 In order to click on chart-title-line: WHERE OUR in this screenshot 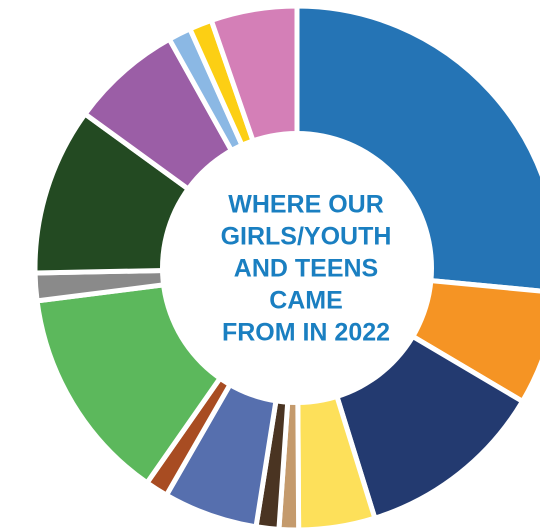, I will do `click(306, 205)`.